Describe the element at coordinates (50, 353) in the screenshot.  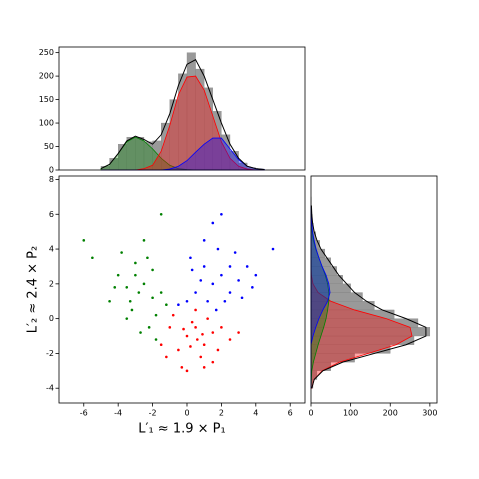
I see `y-tick-label: -2` at that location.